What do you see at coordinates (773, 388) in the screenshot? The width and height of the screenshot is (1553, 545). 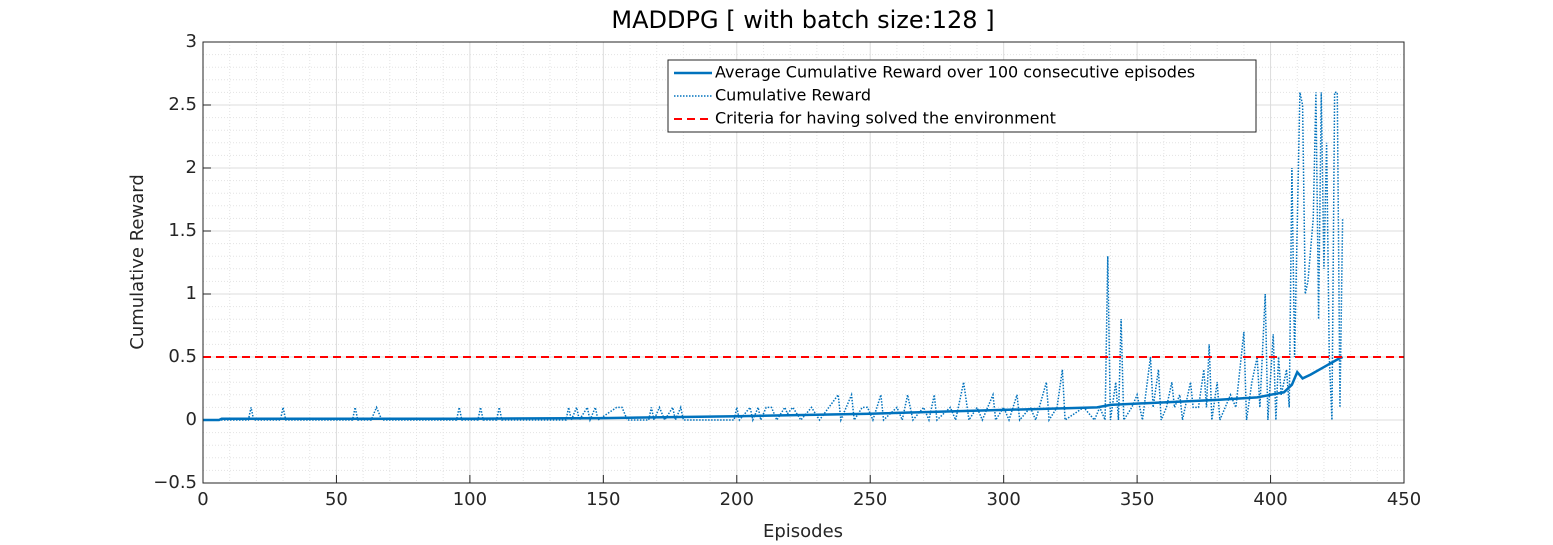 I see `series-line` at bounding box center [773, 388].